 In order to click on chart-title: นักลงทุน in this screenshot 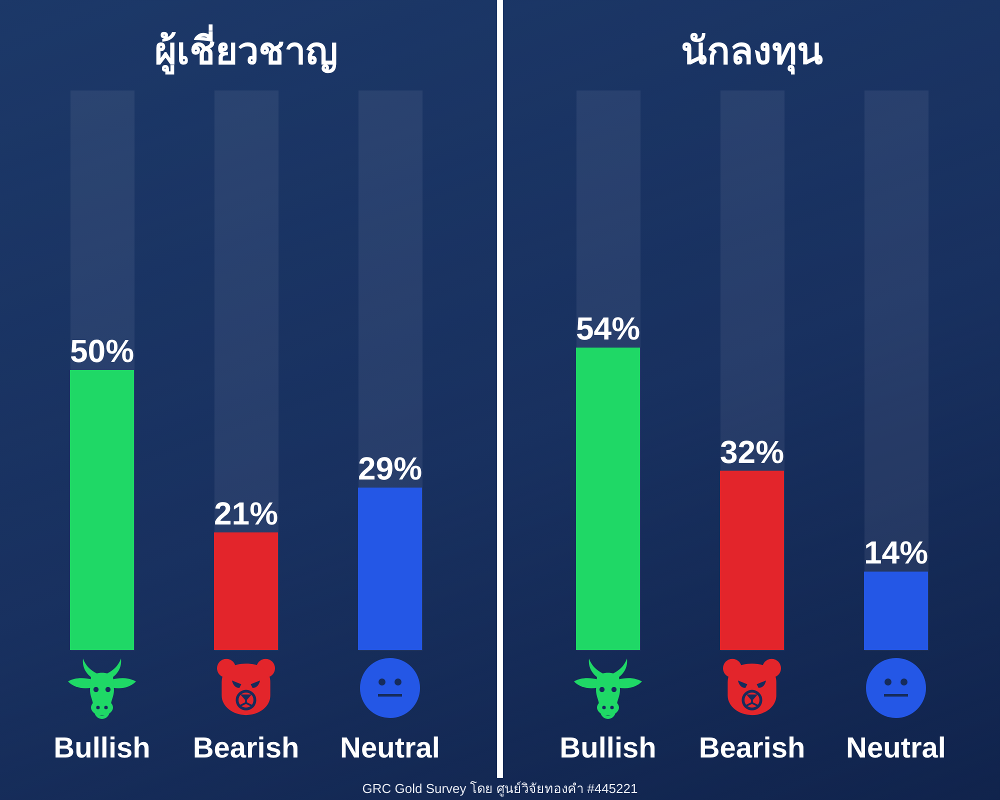, I will do `click(752, 52)`.